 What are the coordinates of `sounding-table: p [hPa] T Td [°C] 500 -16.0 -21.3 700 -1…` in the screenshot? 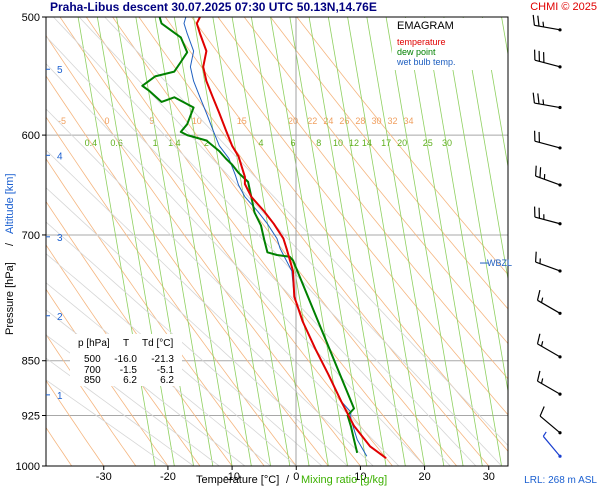 It's located at (126, 360).